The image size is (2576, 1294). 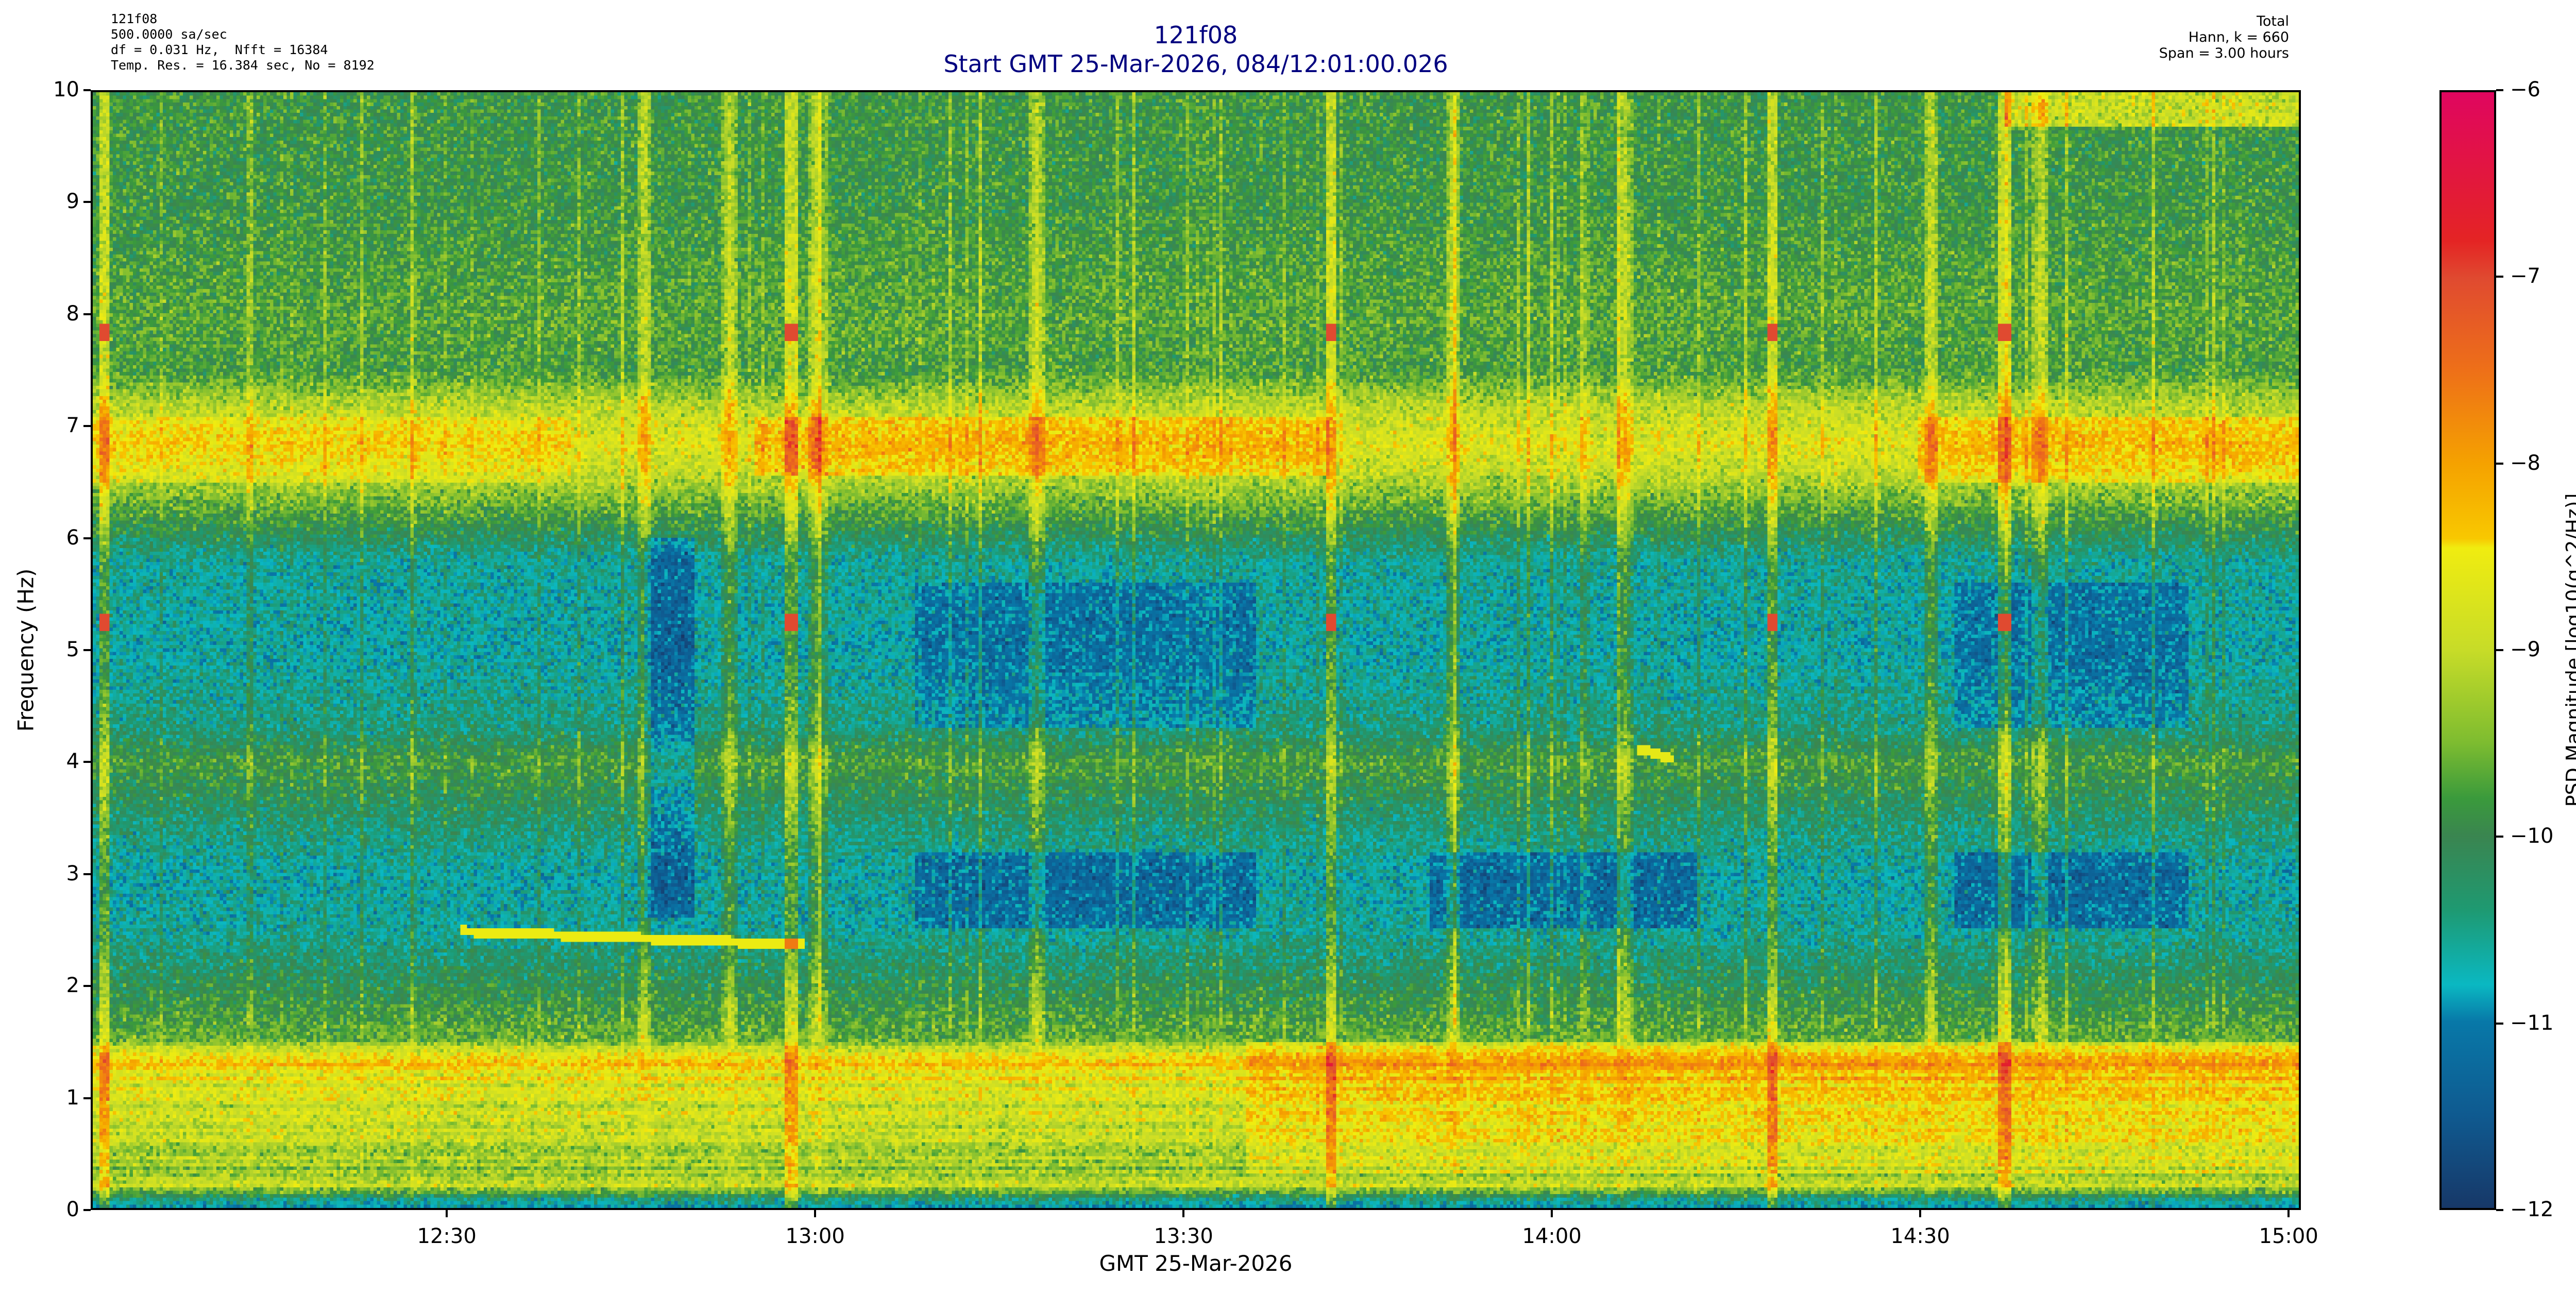 What do you see at coordinates (2525, 276) in the screenshot?
I see `colorbar-tick-label: −7` at bounding box center [2525, 276].